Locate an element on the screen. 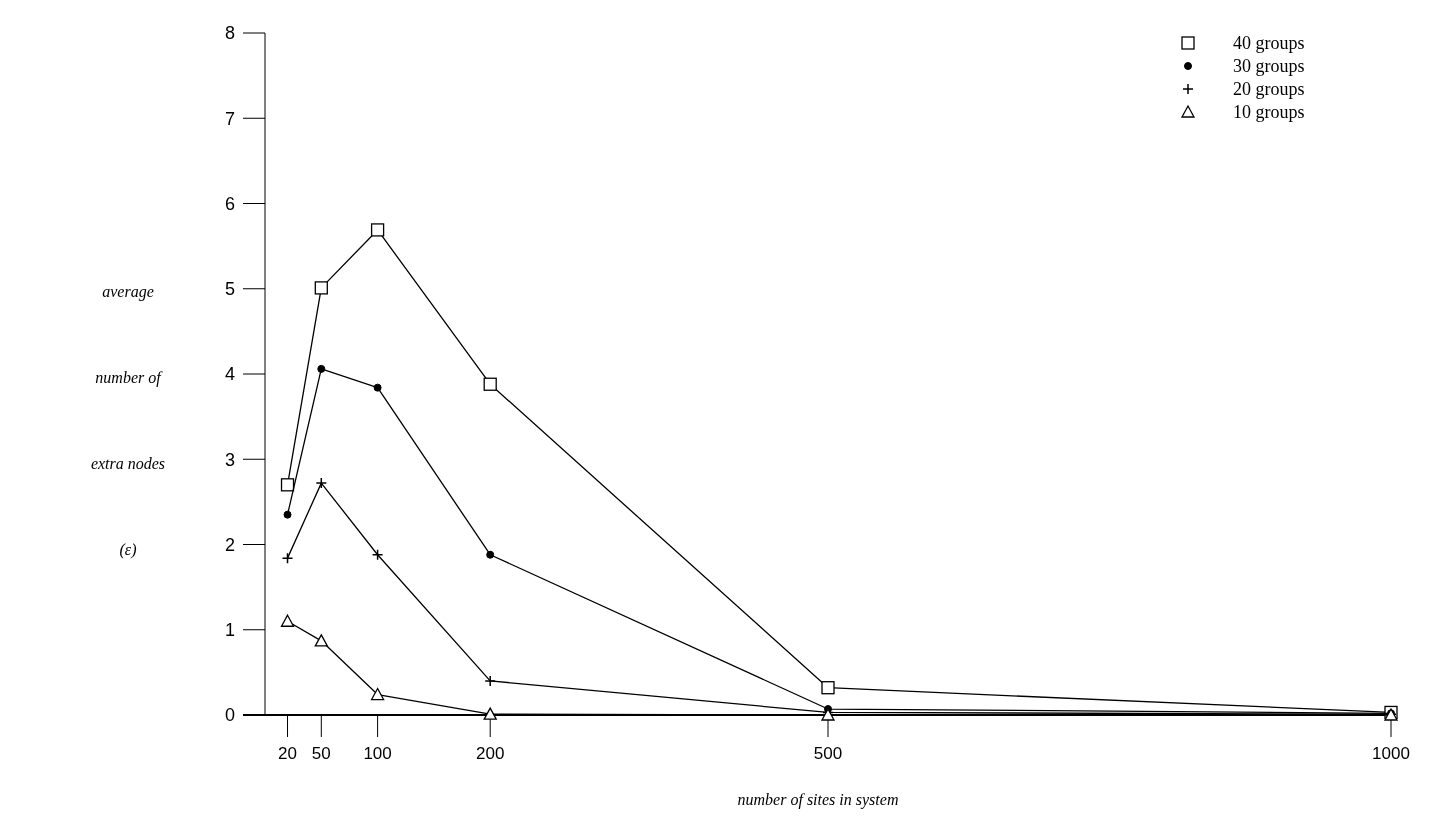 The image size is (1448, 837). x-tick-label: 1000 is located at coordinates (1391, 753).